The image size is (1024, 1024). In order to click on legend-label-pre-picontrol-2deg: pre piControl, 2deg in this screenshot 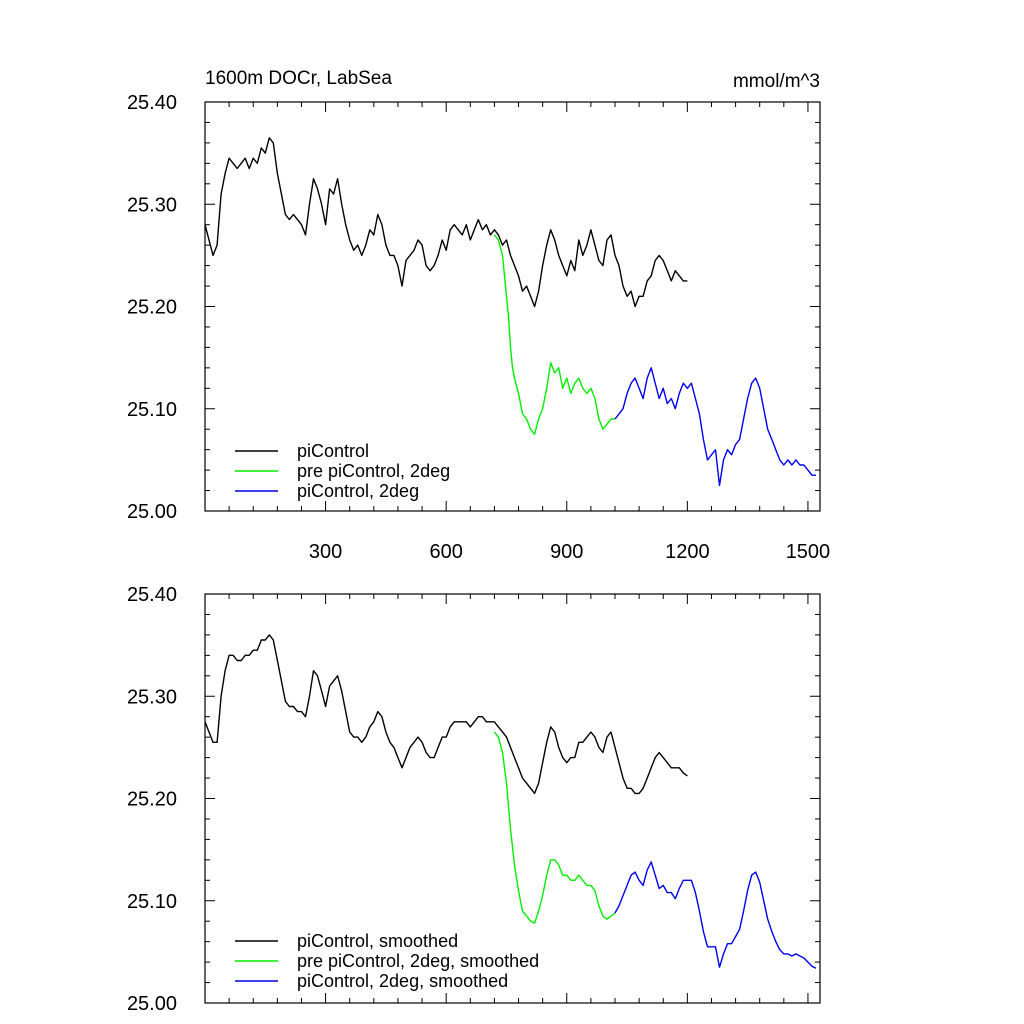, I will do `click(373, 471)`.